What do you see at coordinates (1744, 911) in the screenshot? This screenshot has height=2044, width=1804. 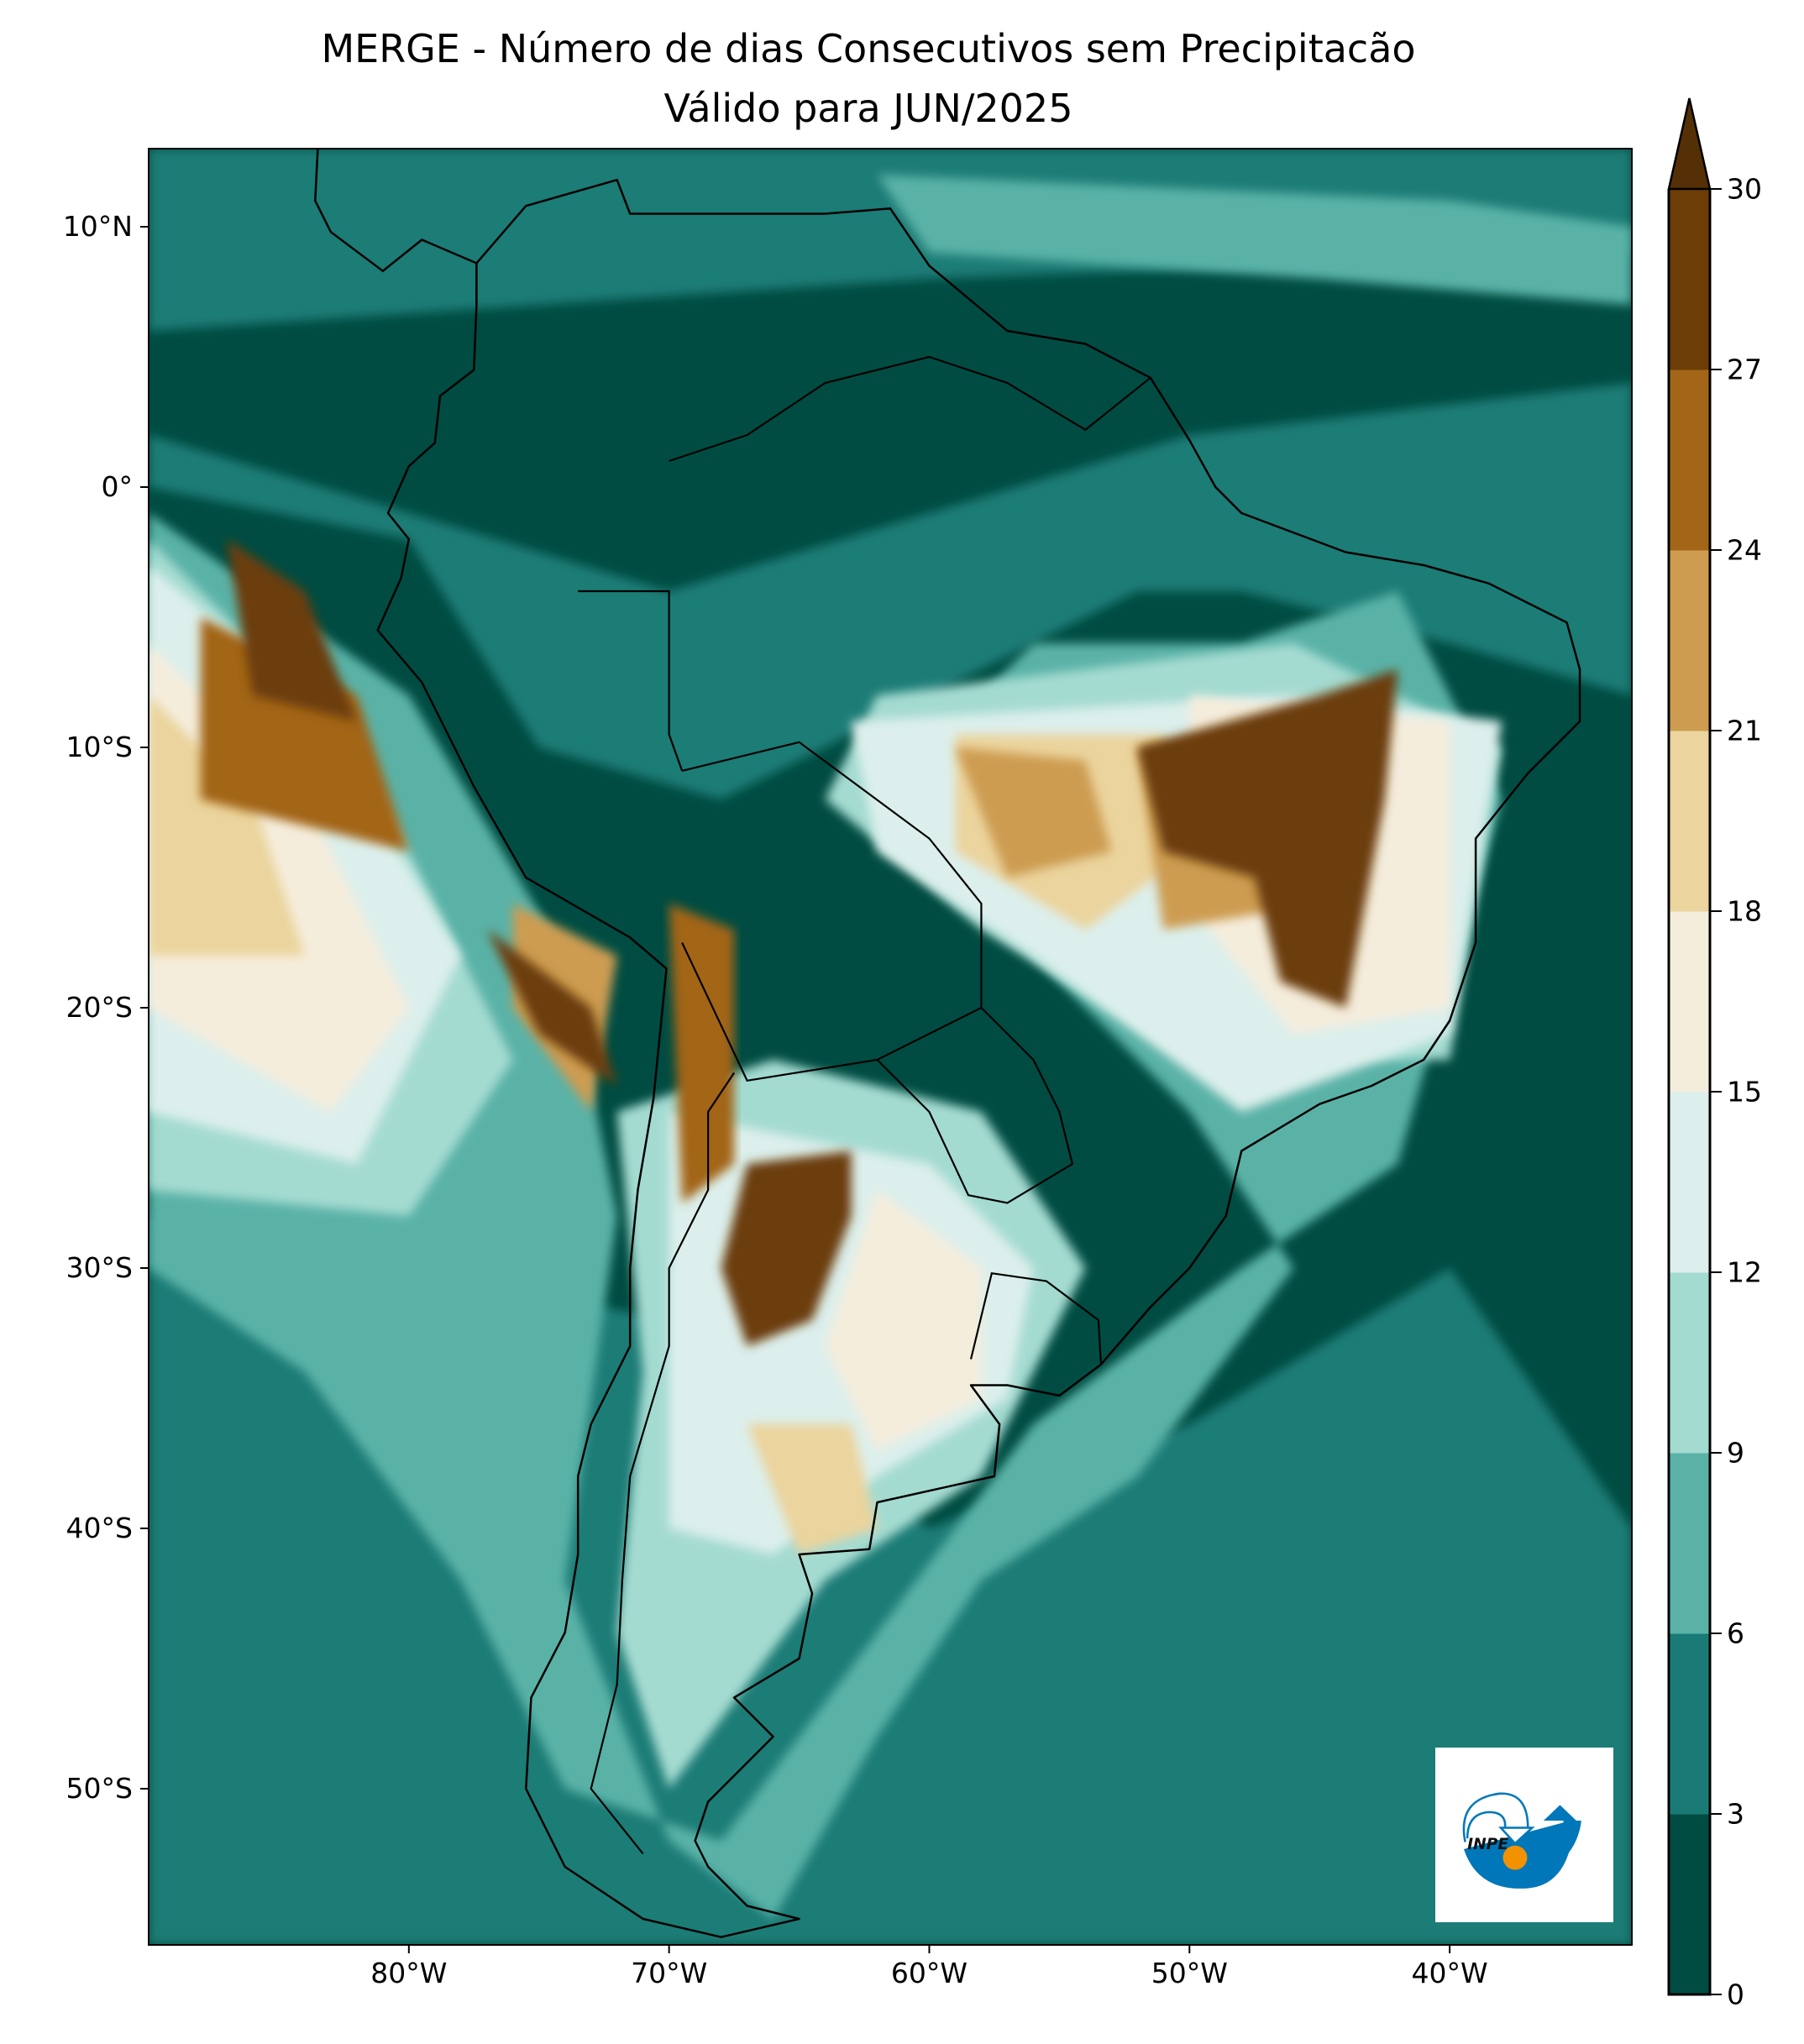 I see `colorbar-tick-label: 18` at bounding box center [1744, 911].